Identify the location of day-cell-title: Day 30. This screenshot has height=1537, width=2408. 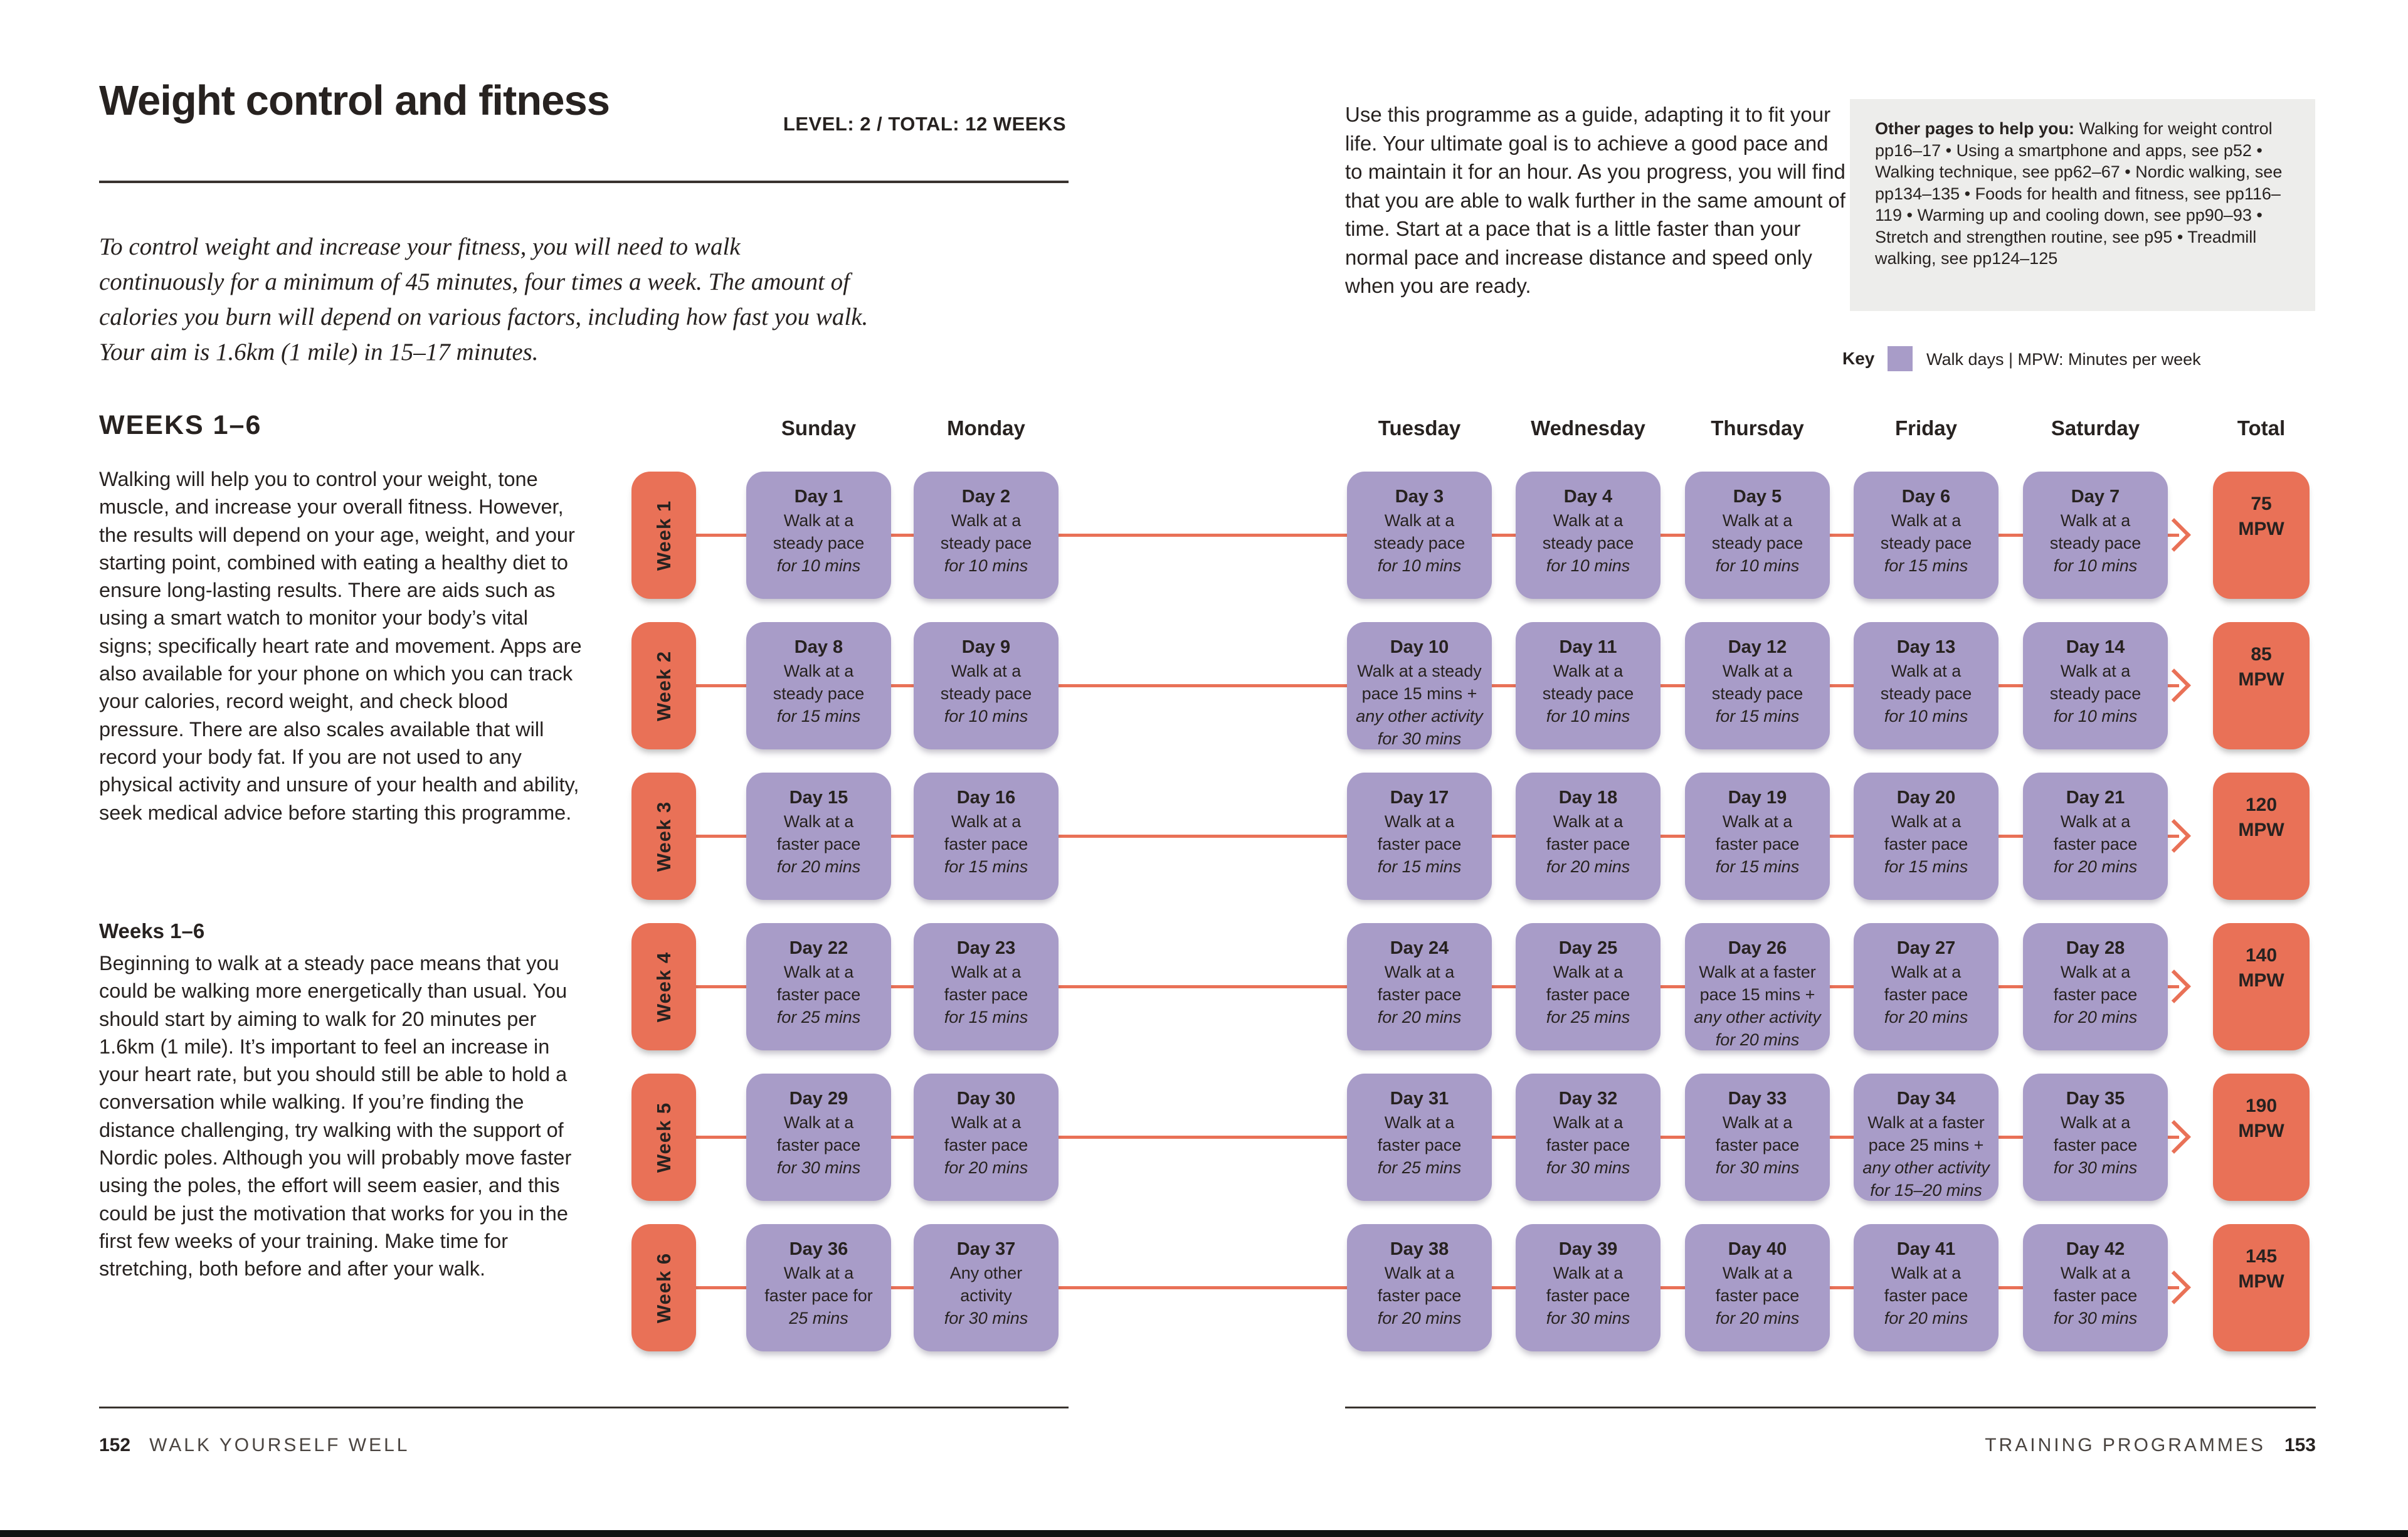
(986, 1099).